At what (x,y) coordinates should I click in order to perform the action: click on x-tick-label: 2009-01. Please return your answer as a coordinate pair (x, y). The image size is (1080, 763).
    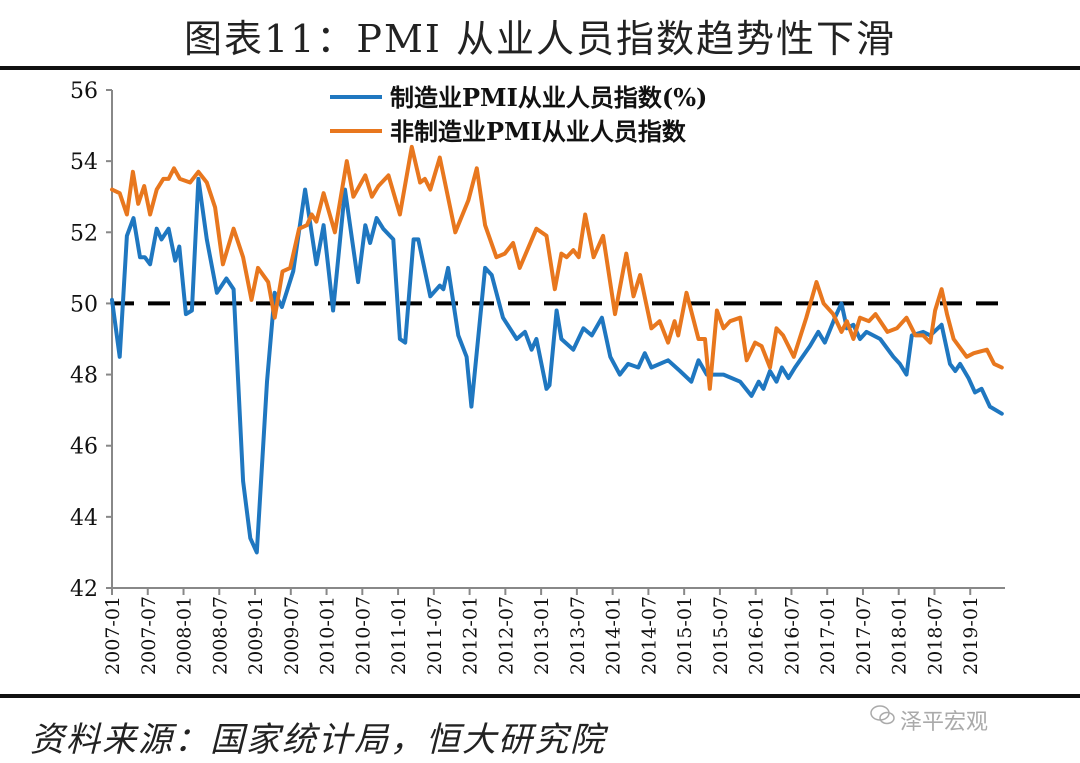
    Looking at the image, I should click on (256, 635).